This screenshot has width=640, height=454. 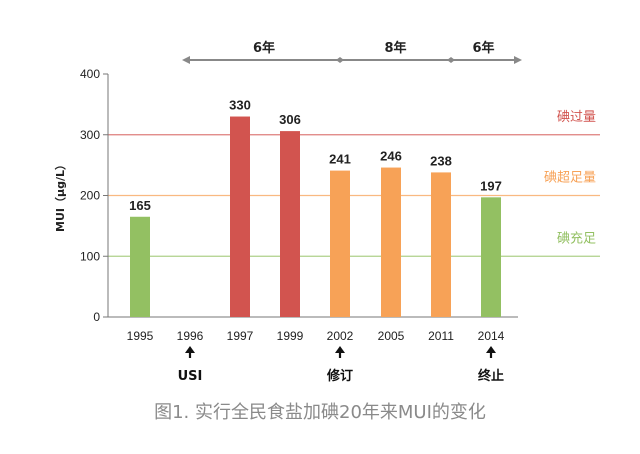 I want to click on reference-label-1: 碘超足量, so click(x=570, y=178).